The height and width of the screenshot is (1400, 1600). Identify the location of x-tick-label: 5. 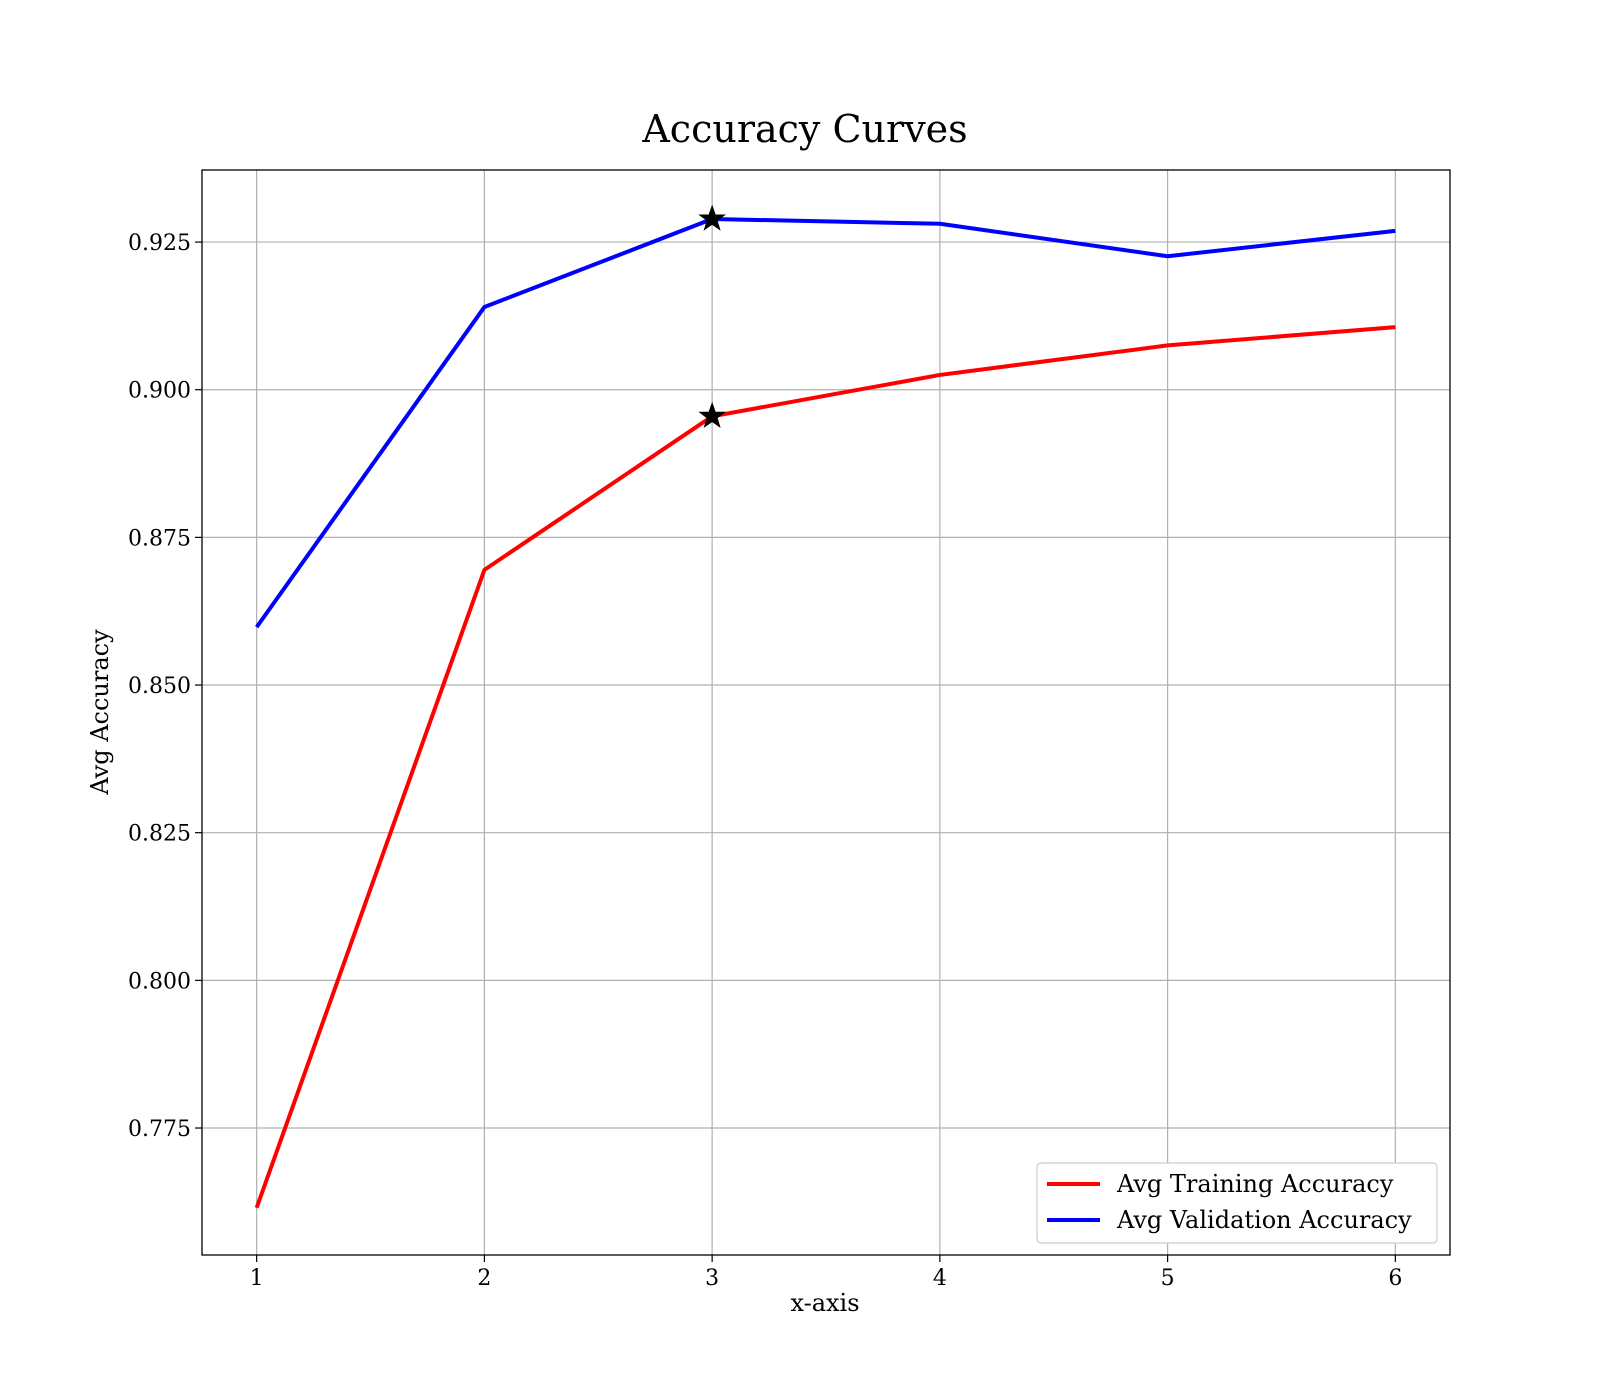
(1168, 1278).